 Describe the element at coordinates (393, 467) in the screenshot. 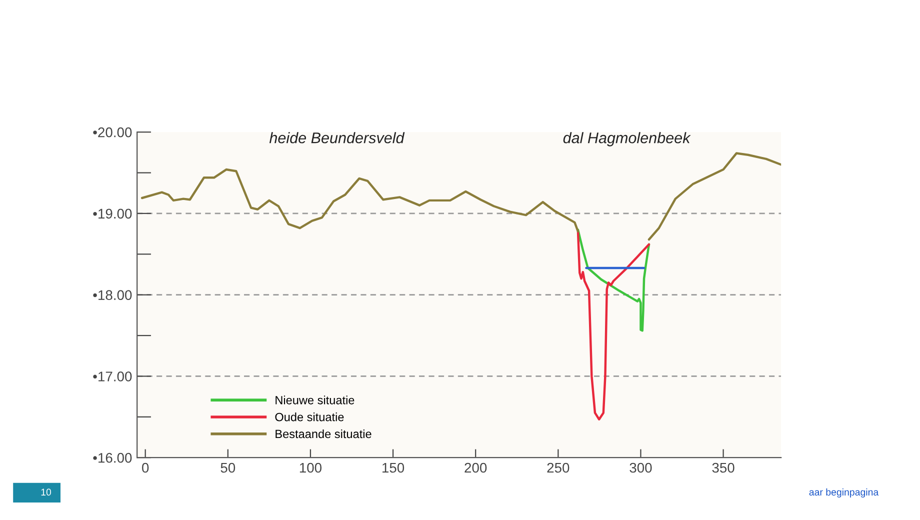

I see `x-tick-label: 150` at that location.